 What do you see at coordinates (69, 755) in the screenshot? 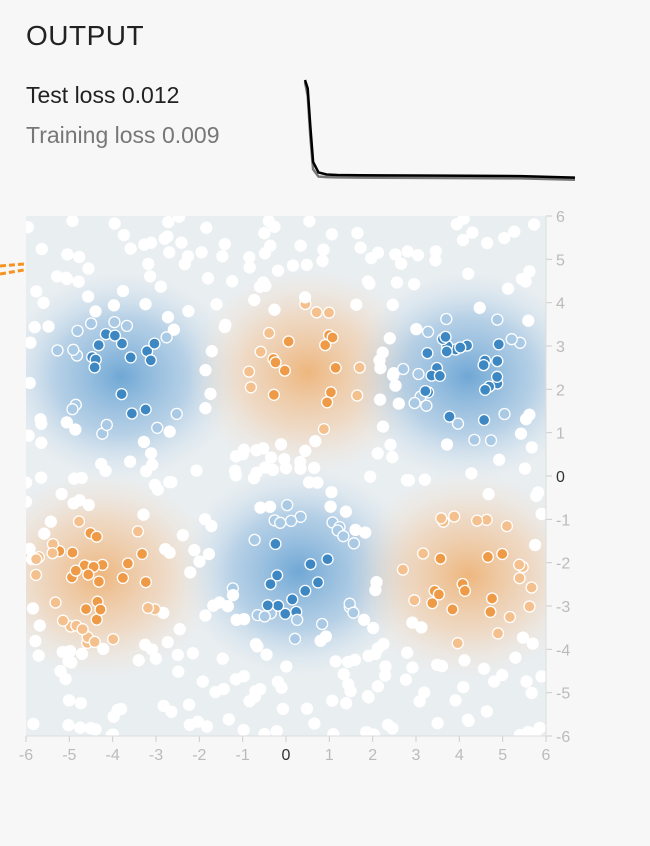
I see `x-tick-label: -5` at bounding box center [69, 755].